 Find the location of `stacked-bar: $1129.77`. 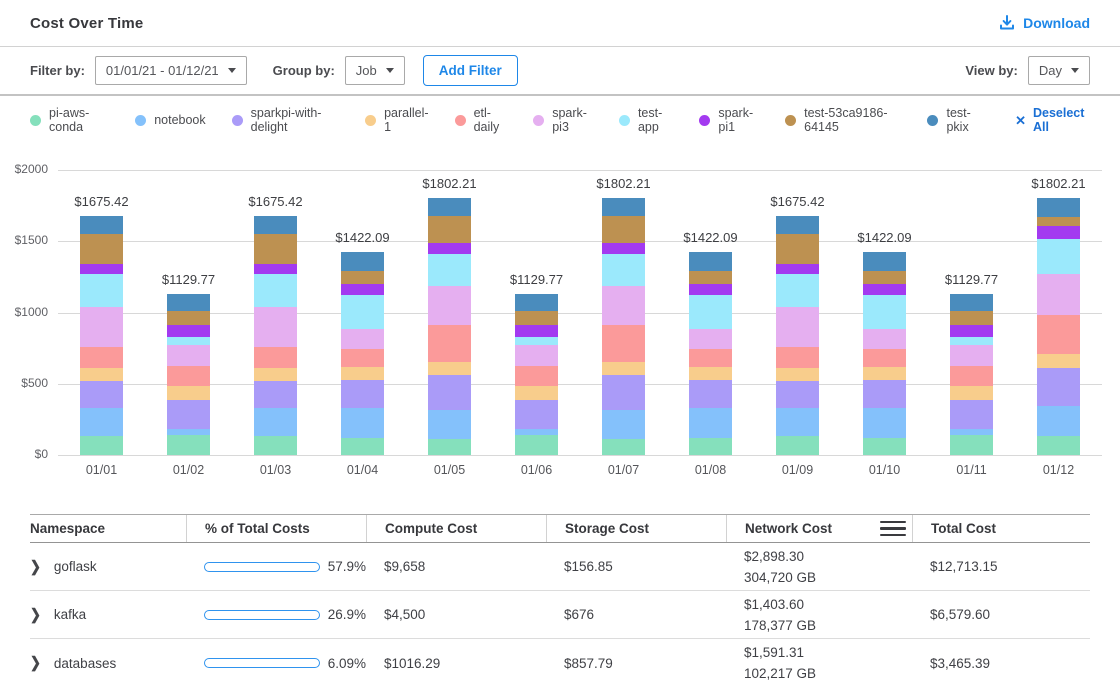

stacked-bar: $1129.77 is located at coordinates (536, 312).